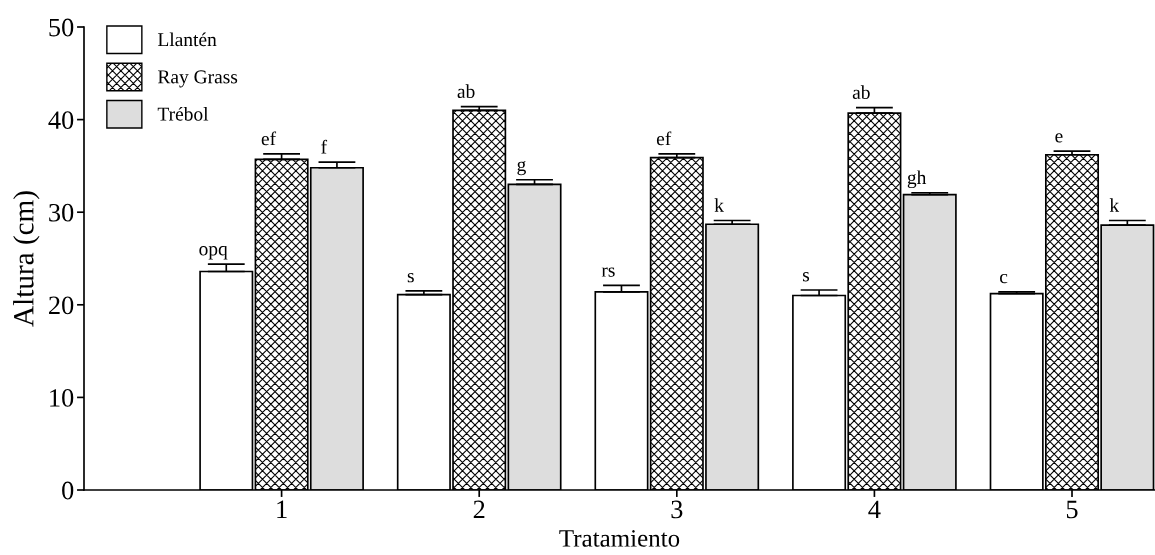 This screenshot has height=555, width=1155. Describe the element at coordinates (61, 305) in the screenshot. I see `y-tick-label: 20` at that location.